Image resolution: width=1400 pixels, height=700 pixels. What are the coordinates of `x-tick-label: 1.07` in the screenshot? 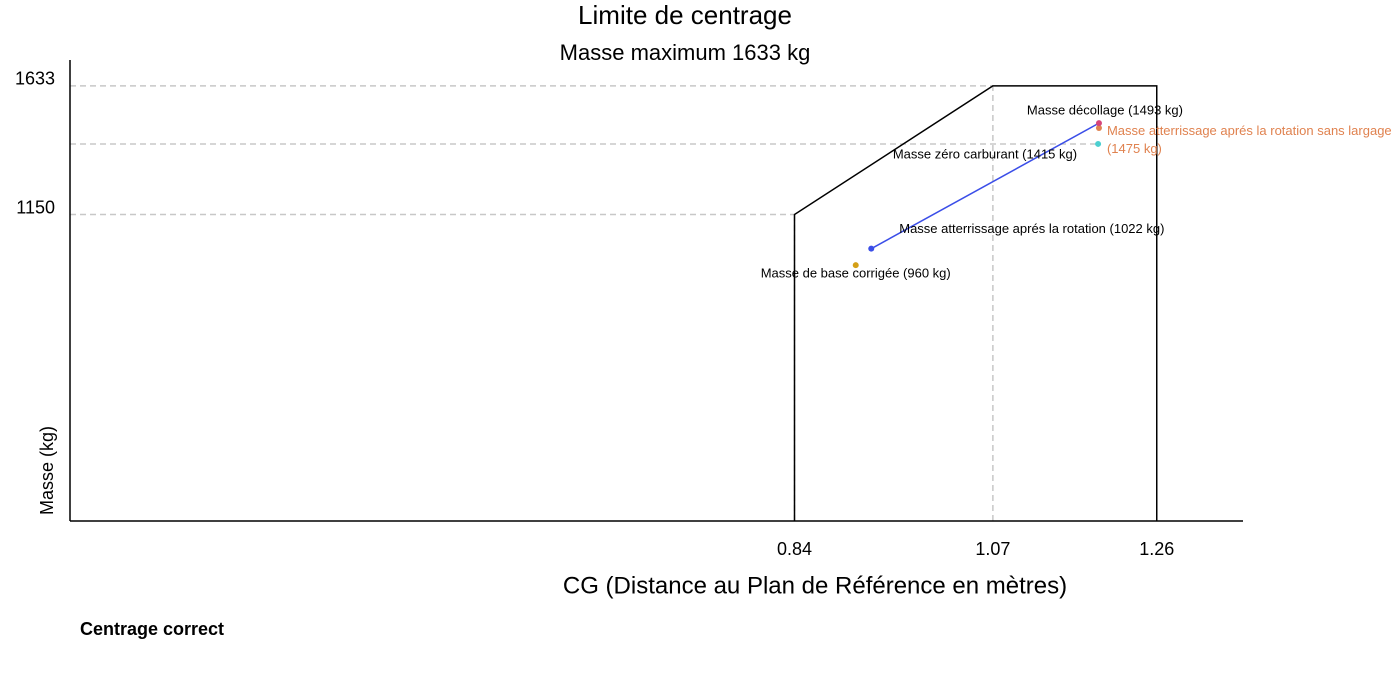 It's located at (992, 549).